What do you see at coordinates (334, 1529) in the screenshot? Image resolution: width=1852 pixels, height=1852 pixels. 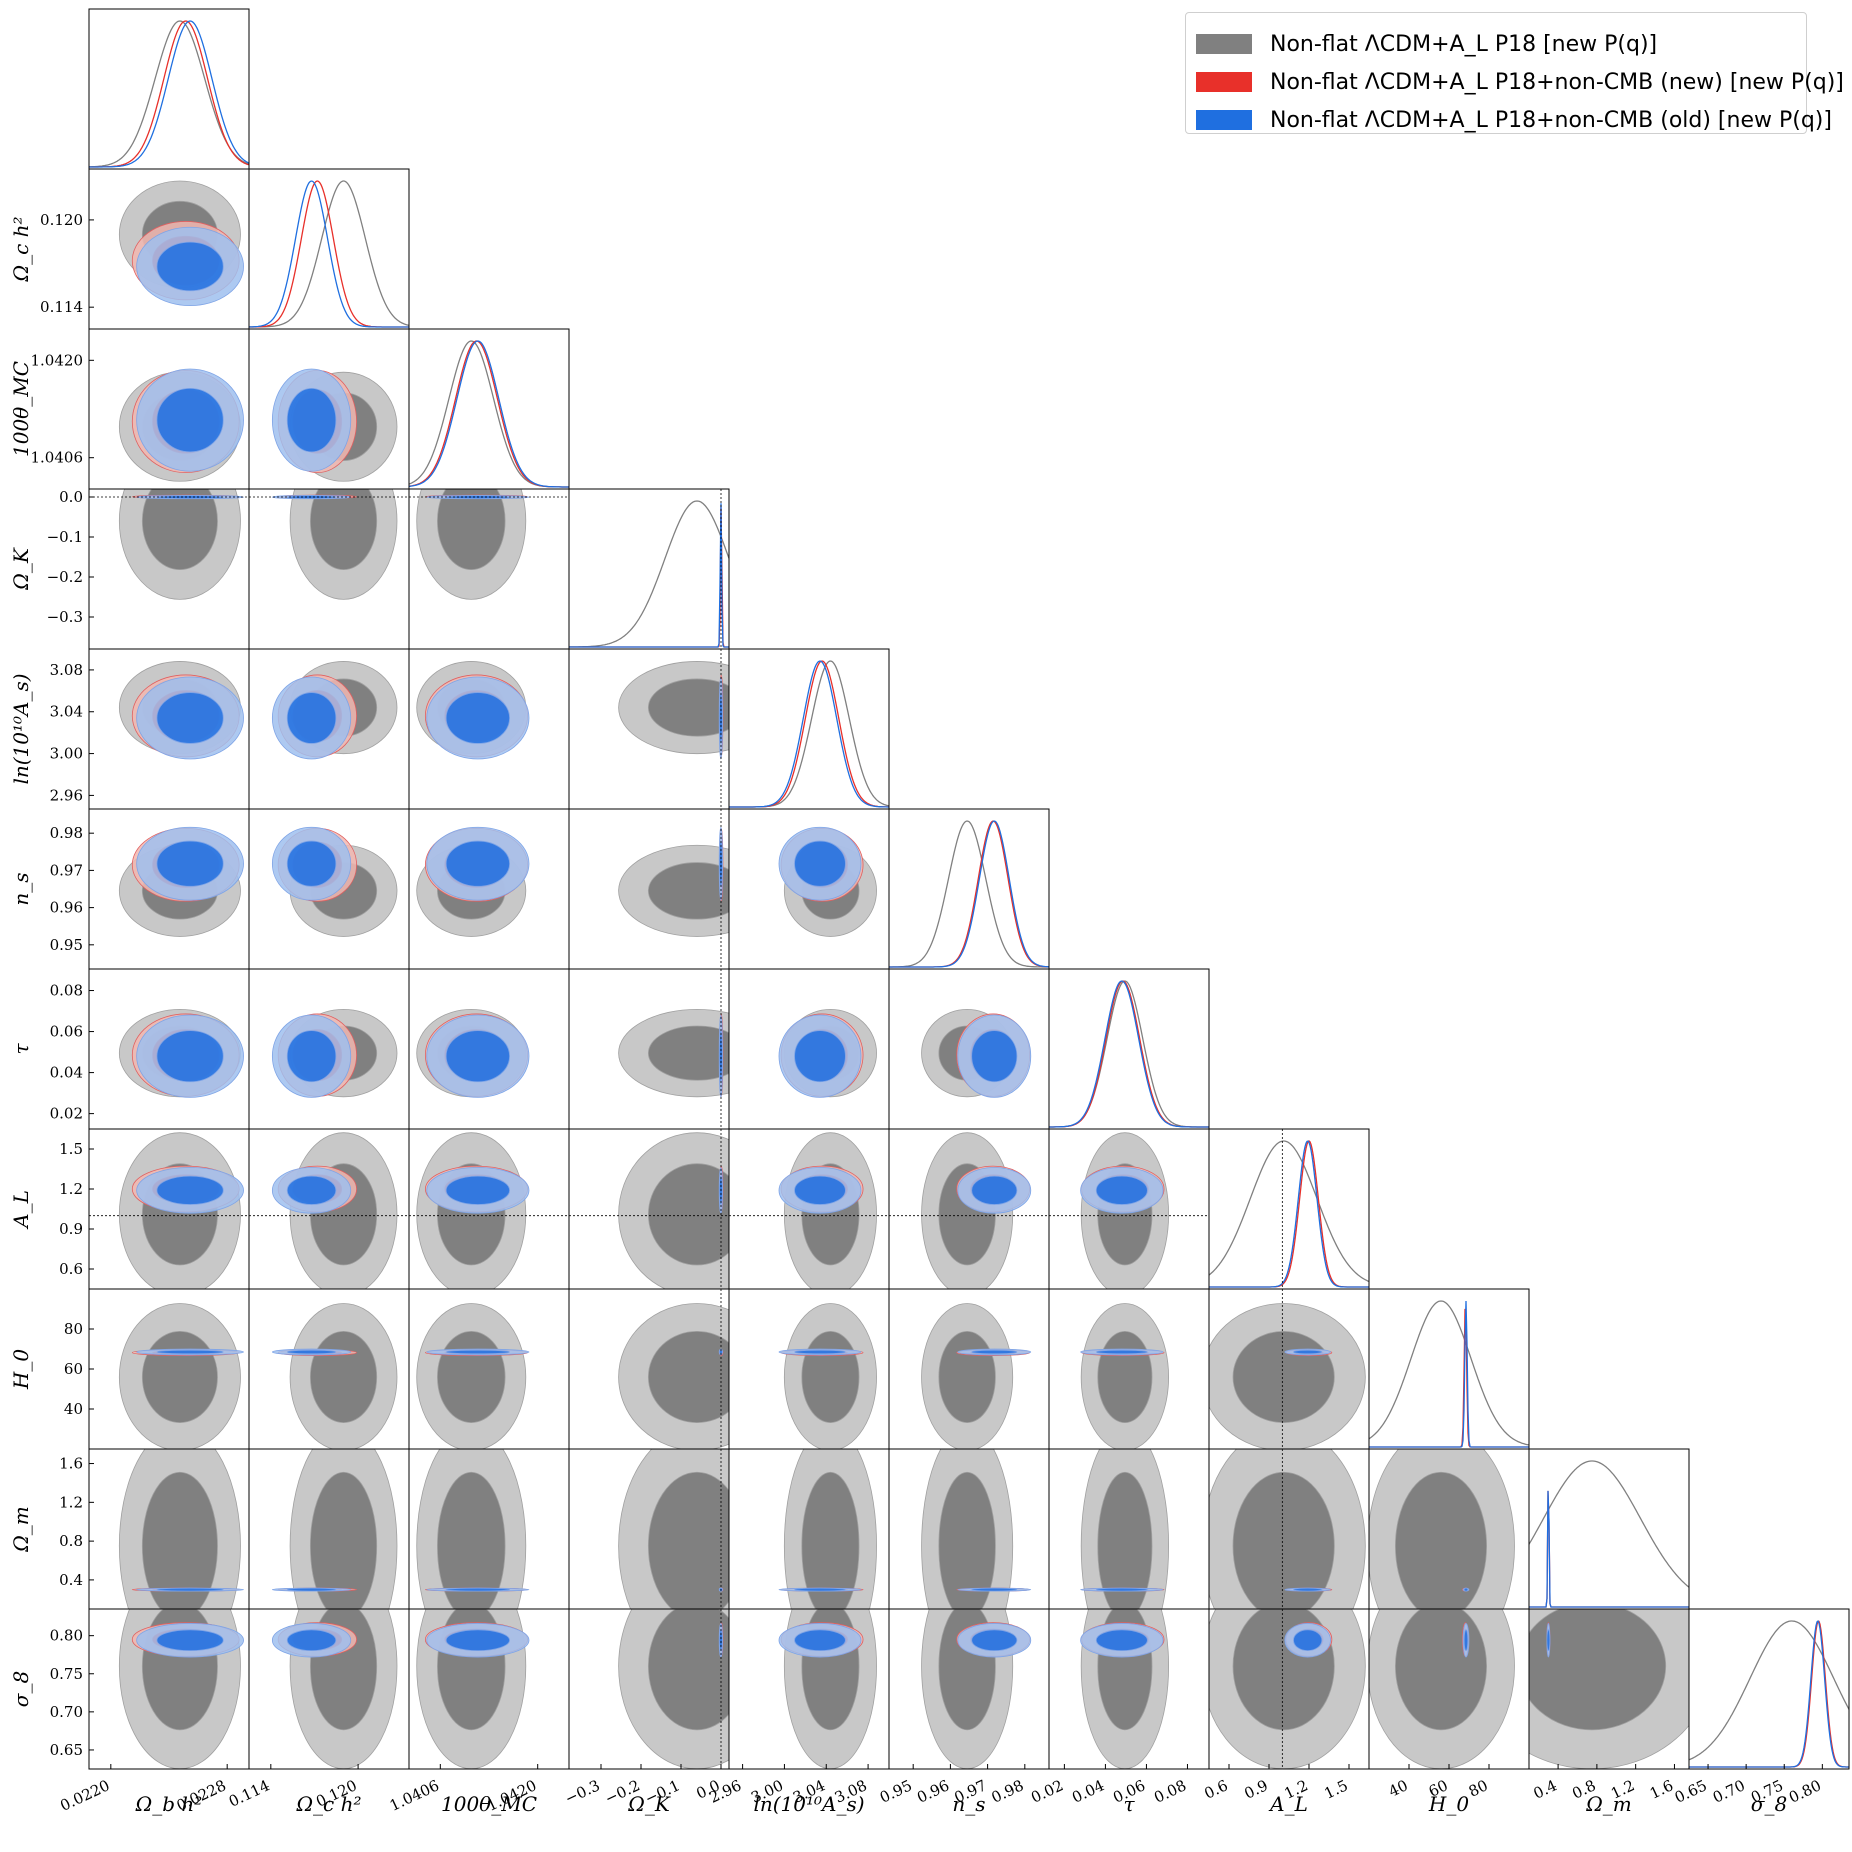 I see `panel-och2-Om` at bounding box center [334, 1529].